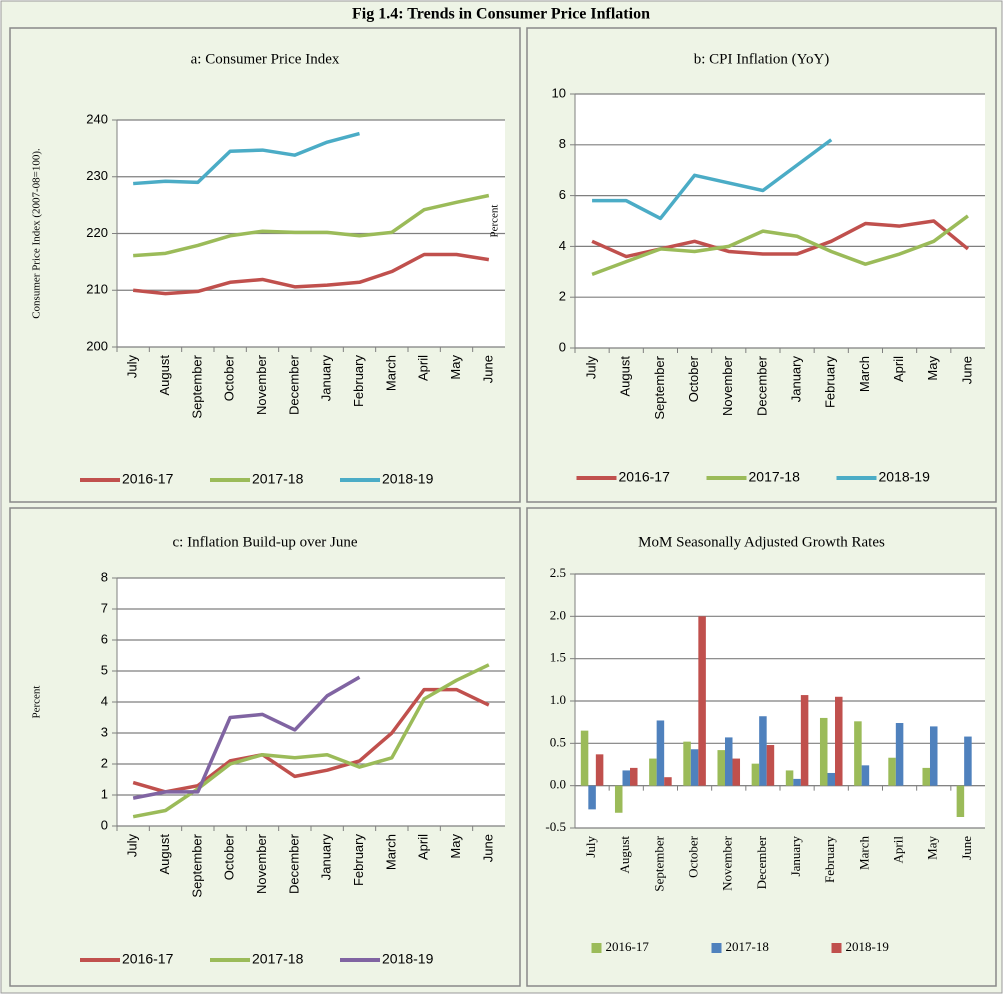  I want to click on x-tick-label: October, so click(229, 377).